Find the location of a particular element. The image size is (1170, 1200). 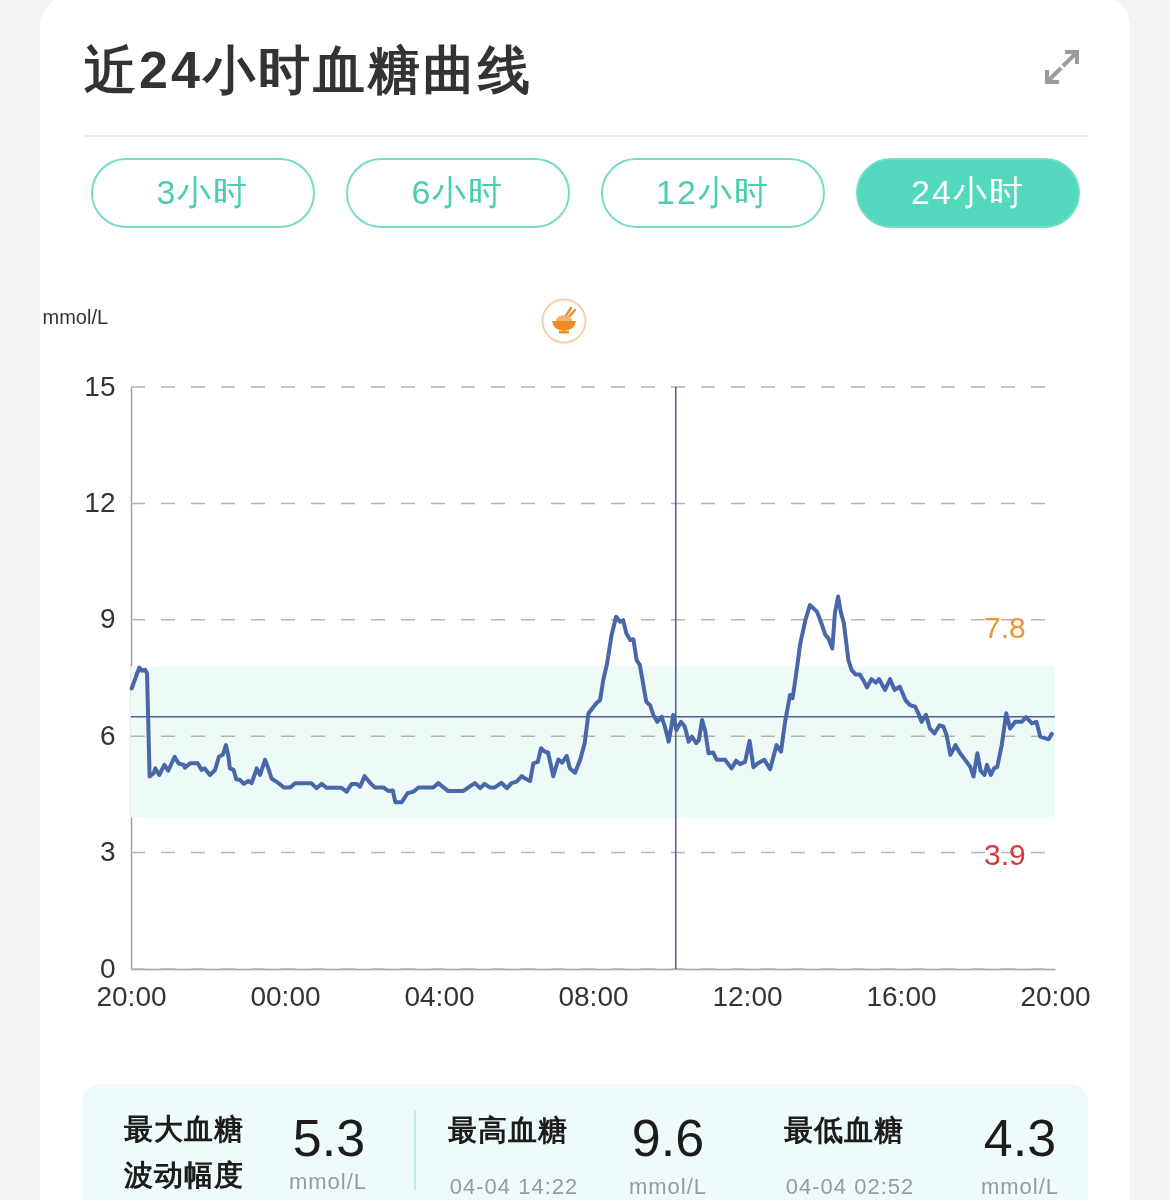

text: 最低血糖 is located at coordinates (844, 1130).